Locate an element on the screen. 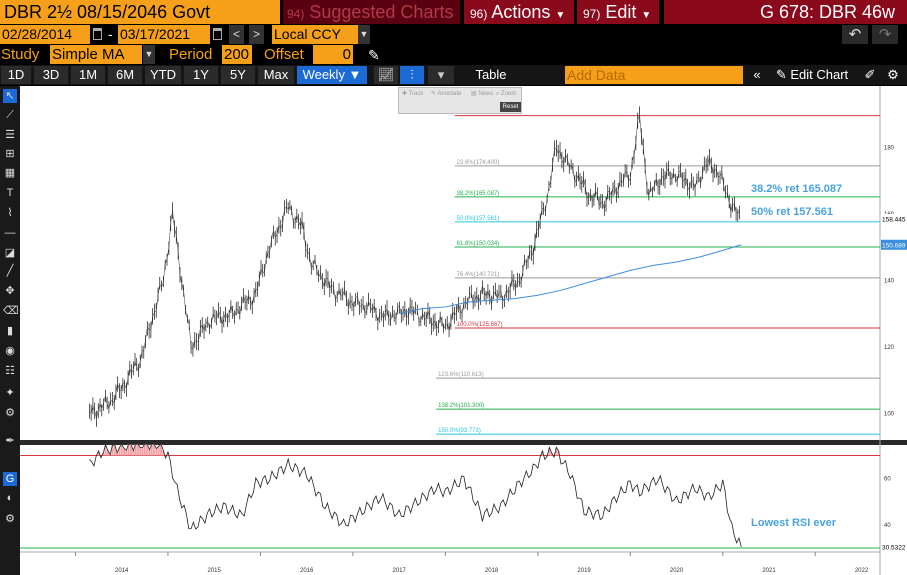  range-max-button: Max is located at coordinates (276, 75).